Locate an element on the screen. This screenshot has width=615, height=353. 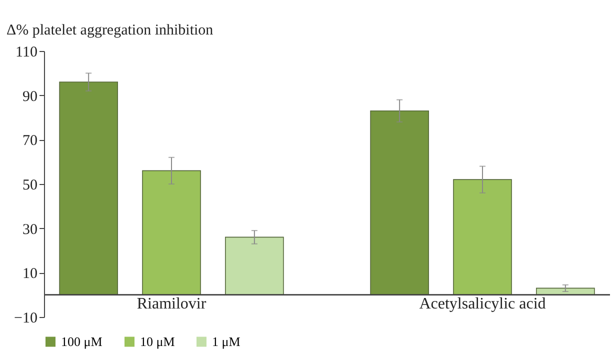
y-tick-label: −10 is located at coordinates (26, 318).